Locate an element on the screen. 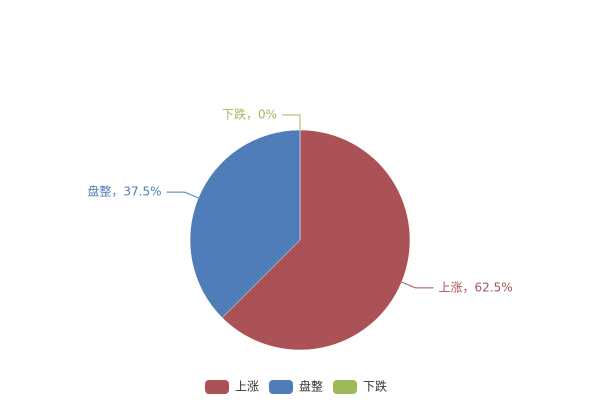 The width and height of the screenshot is (600, 400). data-label: 上涨，62.5% is located at coordinates (475, 286).